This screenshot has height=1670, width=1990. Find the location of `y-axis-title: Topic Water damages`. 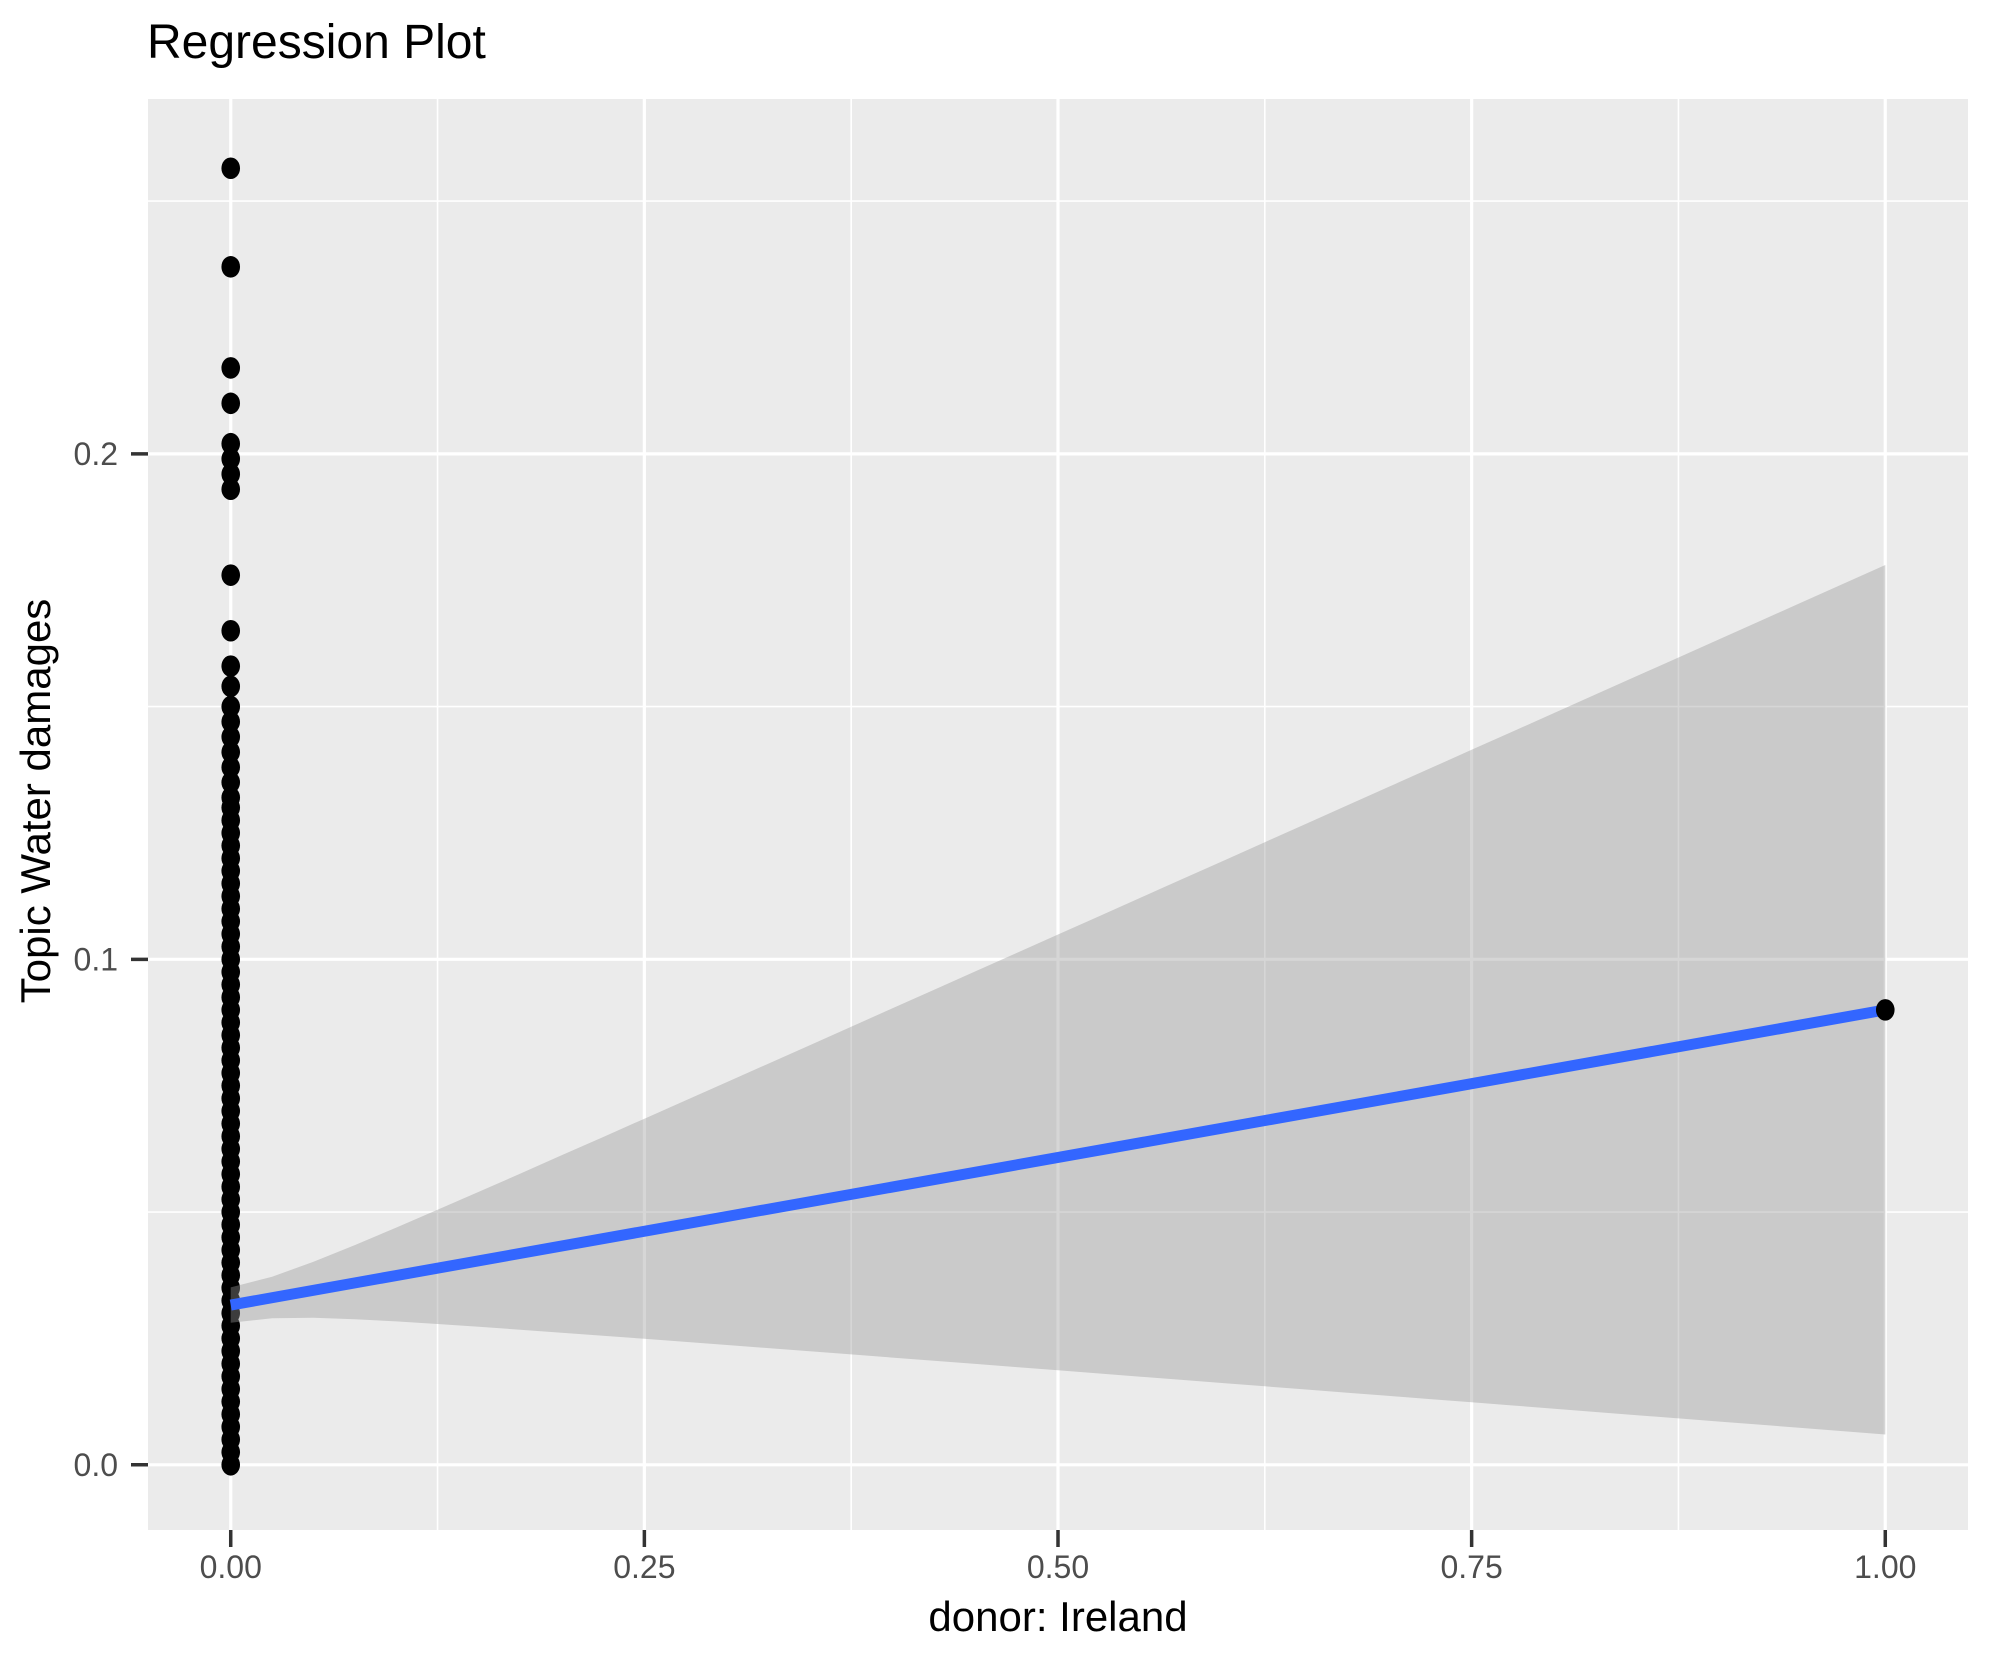

y-axis-title: Topic Water damages is located at coordinates (35, 801).